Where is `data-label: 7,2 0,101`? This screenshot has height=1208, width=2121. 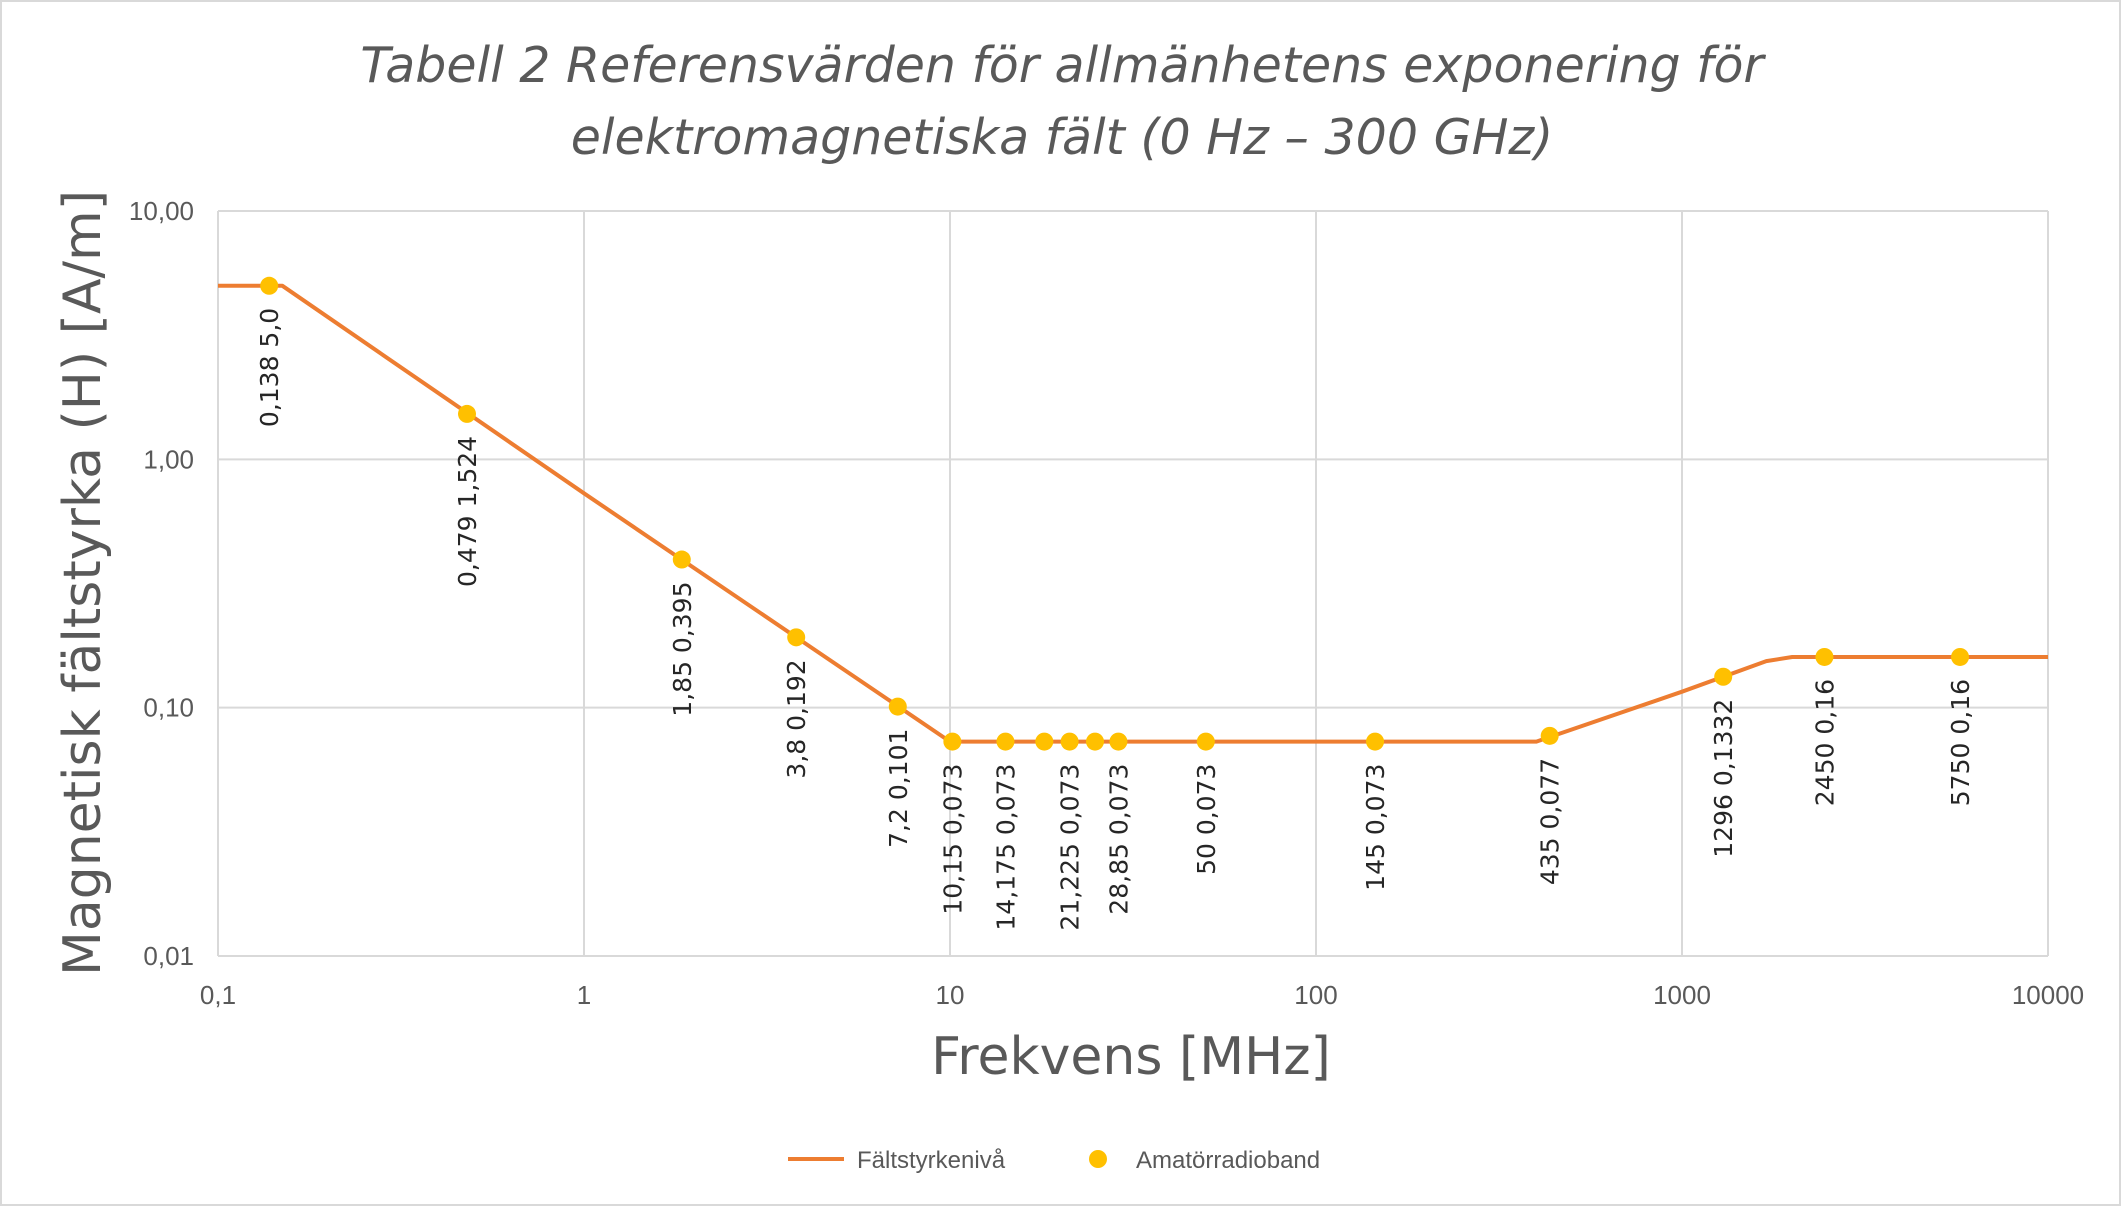
data-label: 7,2 0,101 is located at coordinates (898, 788).